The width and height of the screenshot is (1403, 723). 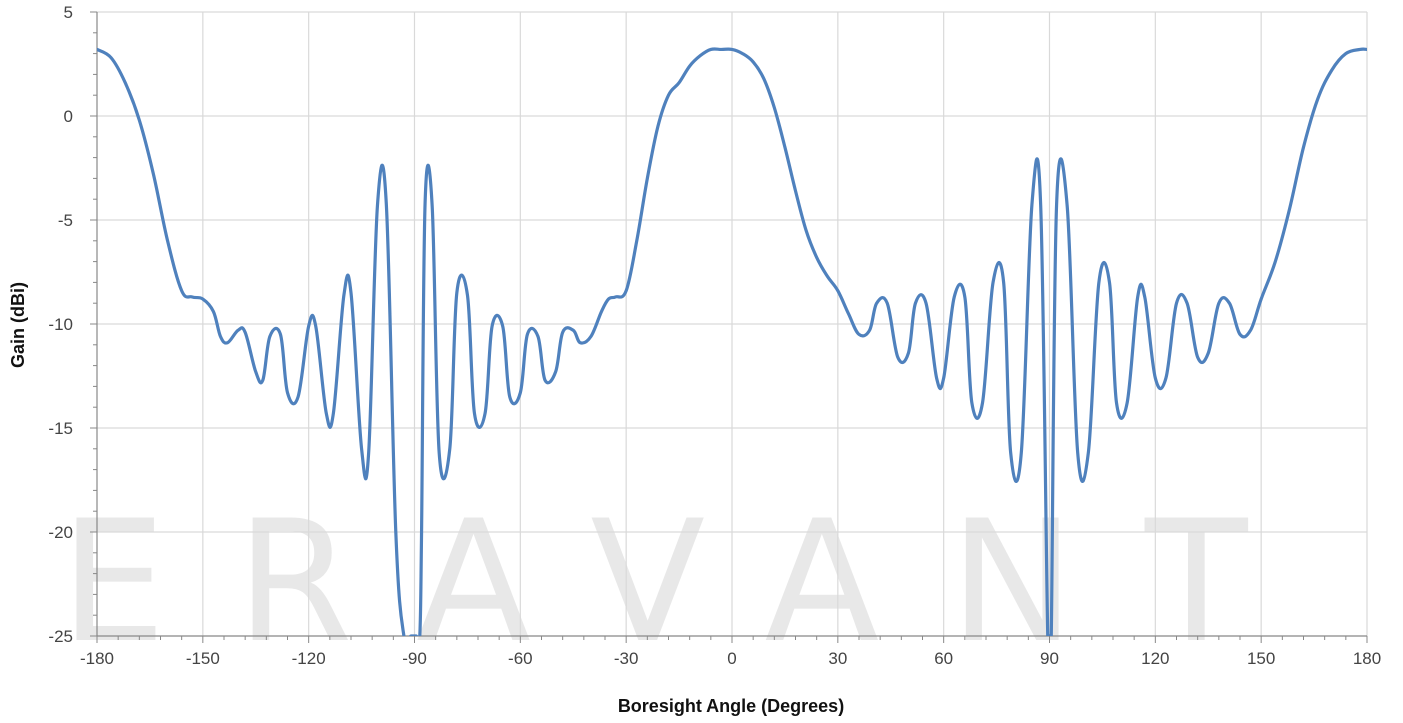 What do you see at coordinates (309, 658) in the screenshot?
I see `x-tick-label: -120` at bounding box center [309, 658].